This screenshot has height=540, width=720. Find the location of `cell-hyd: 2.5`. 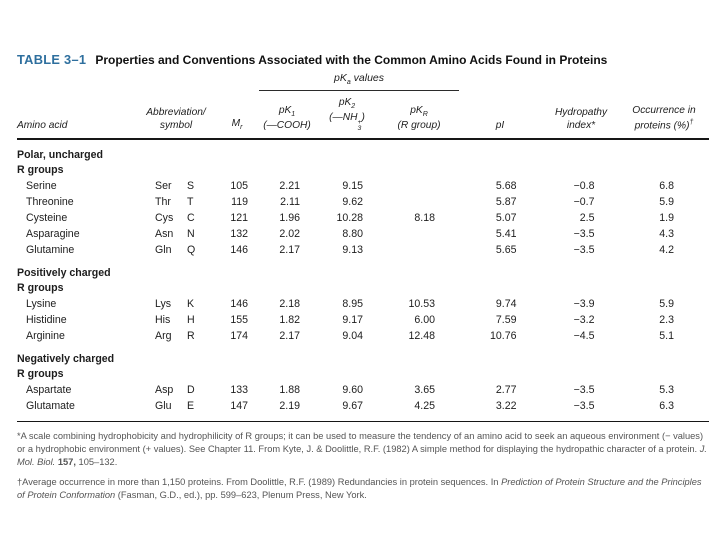

cell-hyd: 2.5 is located at coordinates (581, 218).